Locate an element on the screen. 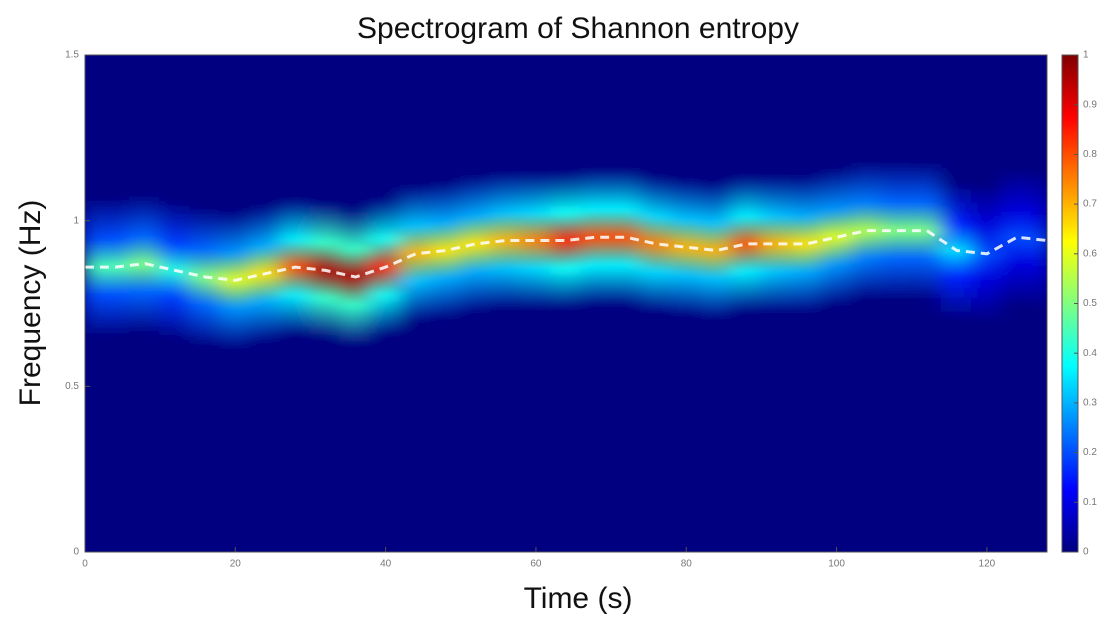  x-tick-label: 20 is located at coordinates (236, 564).